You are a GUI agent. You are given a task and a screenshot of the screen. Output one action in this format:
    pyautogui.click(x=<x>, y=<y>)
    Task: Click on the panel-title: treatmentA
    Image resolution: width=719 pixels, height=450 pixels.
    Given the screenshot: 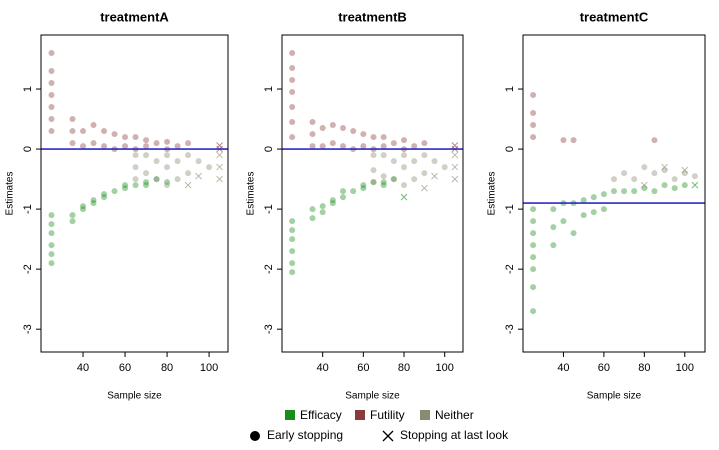 What is the action you would take?
    pyautogui.click(x=134, y=16)
    